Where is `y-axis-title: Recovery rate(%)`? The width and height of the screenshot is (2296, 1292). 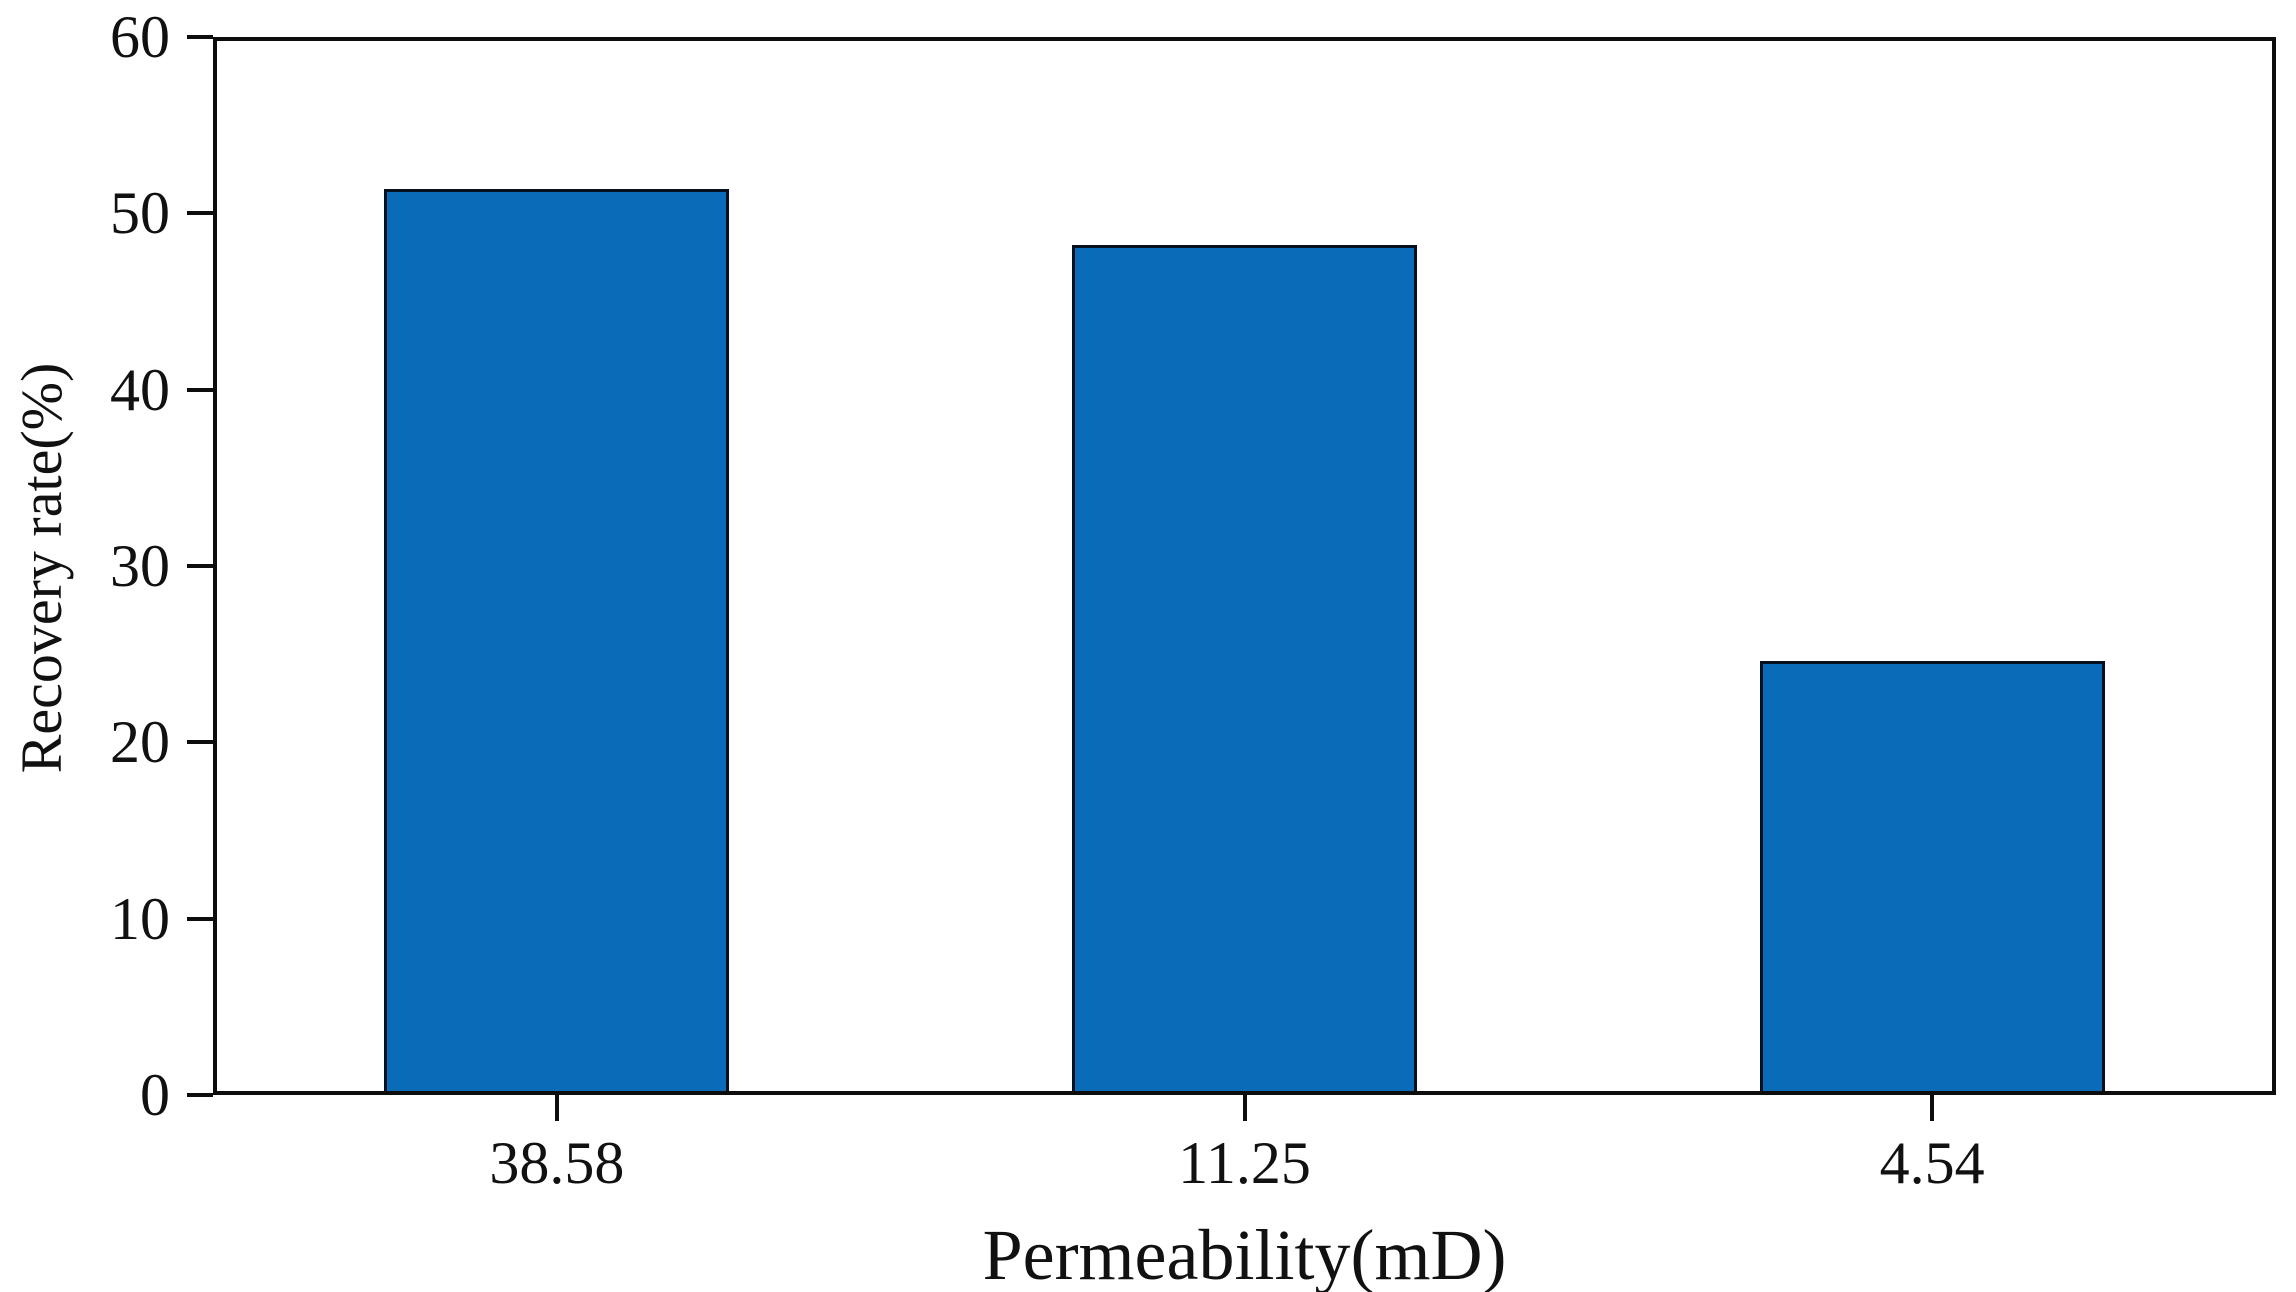 y-axis-title: Recovery rate(%) is located at coordinates (41, 568).